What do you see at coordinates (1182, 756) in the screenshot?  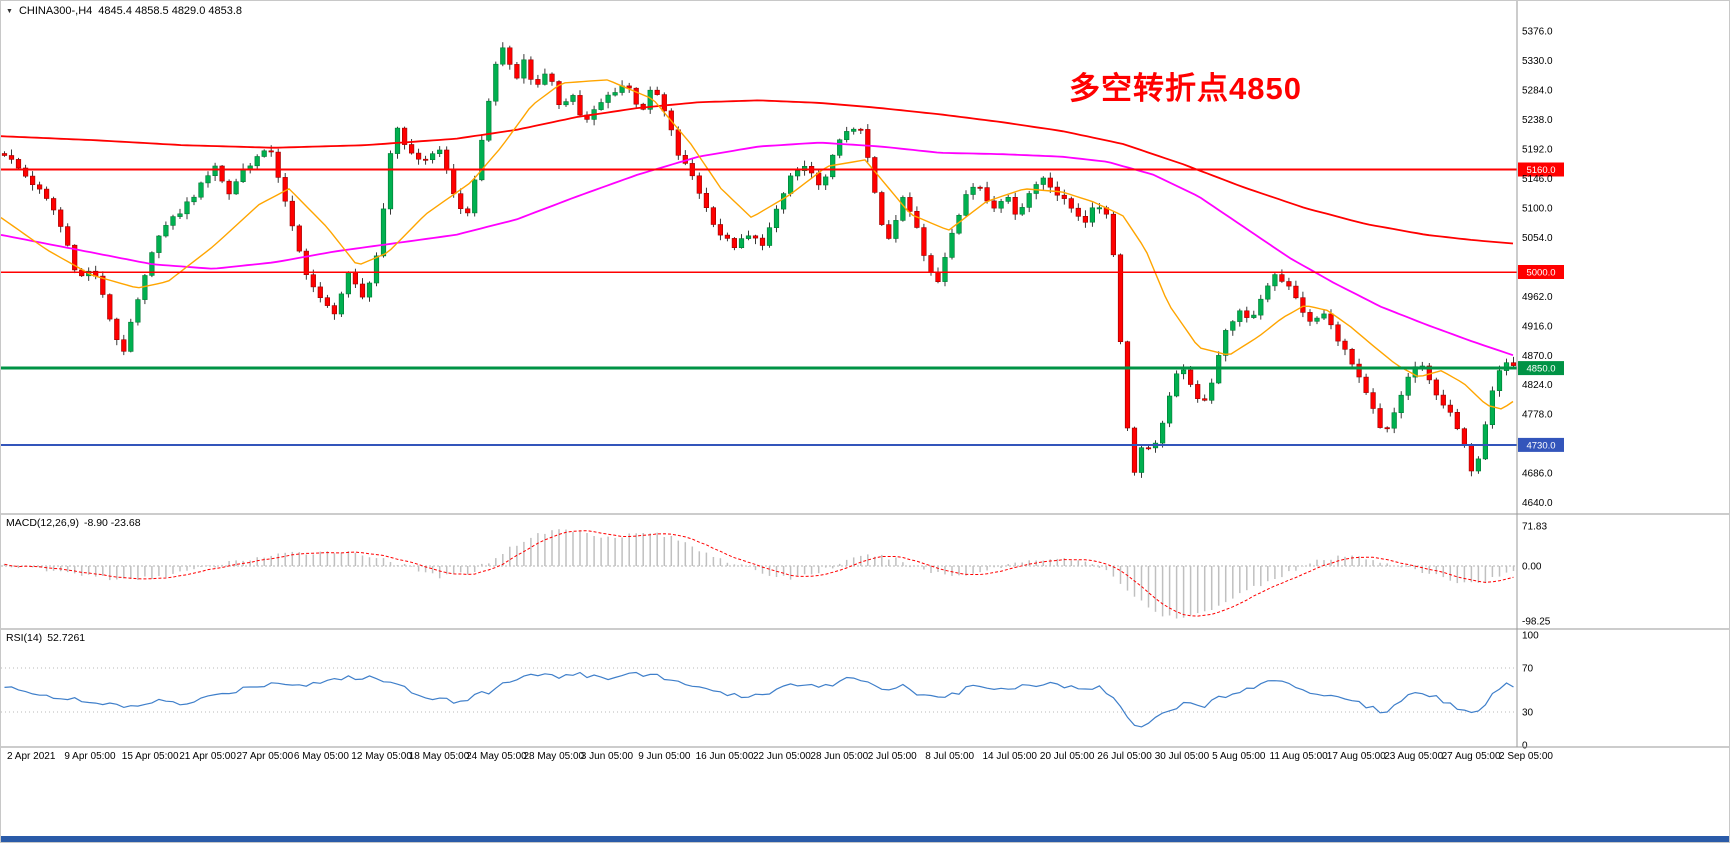 I see `time-tick-label: 30 Jul 05:00` at bounding box center [1182, 756].